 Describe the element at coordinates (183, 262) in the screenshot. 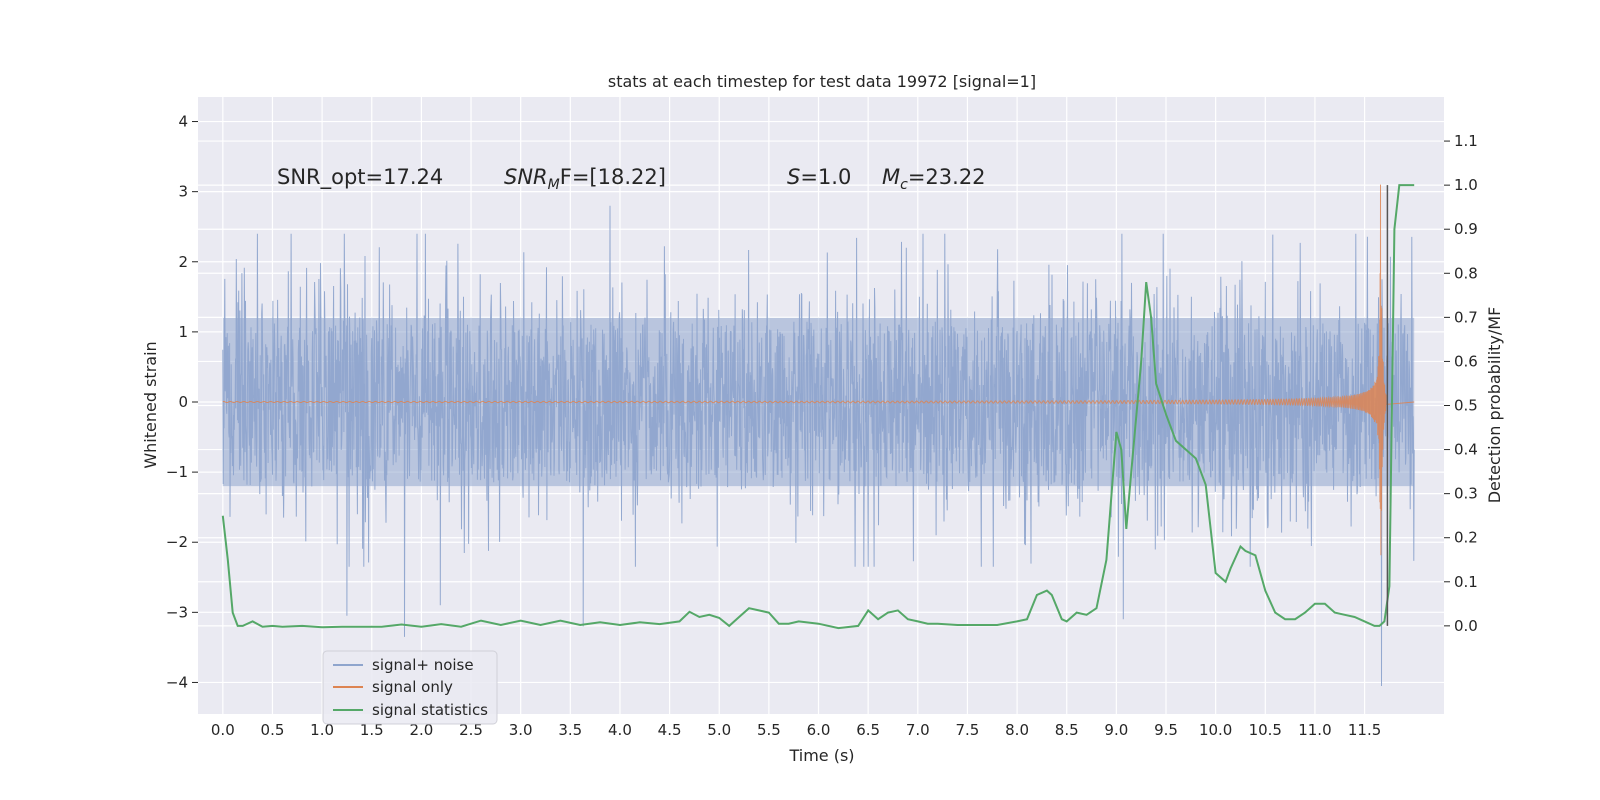

I see `y-tick-label: 2` at that location.